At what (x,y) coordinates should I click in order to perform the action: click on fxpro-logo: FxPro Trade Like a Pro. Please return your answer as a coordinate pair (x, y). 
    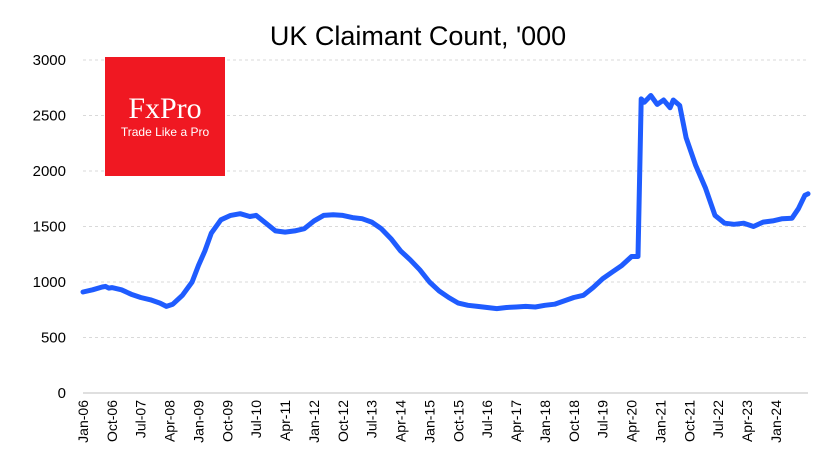
    Looking at the image, I should click on (165, 116).